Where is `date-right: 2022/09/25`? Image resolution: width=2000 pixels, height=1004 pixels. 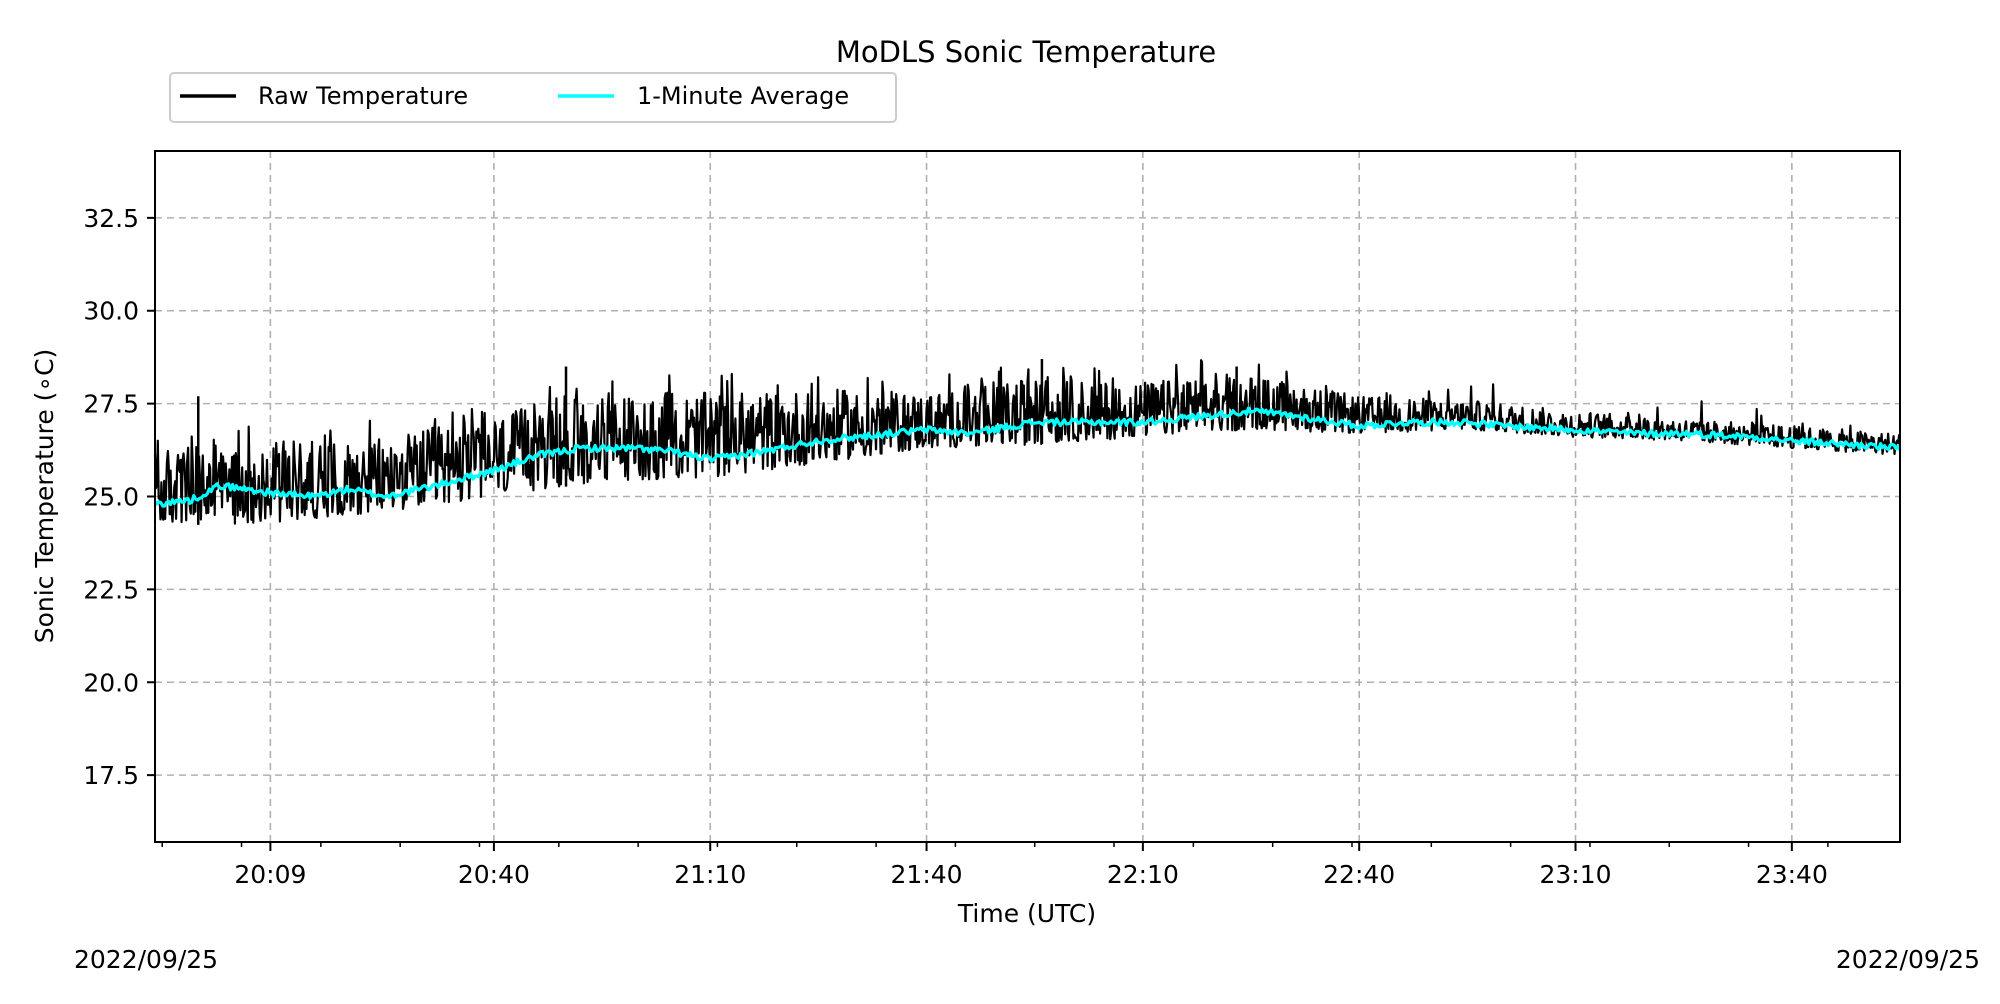 date-right: 2022/09/25 is located at coordinates (1908, 959).